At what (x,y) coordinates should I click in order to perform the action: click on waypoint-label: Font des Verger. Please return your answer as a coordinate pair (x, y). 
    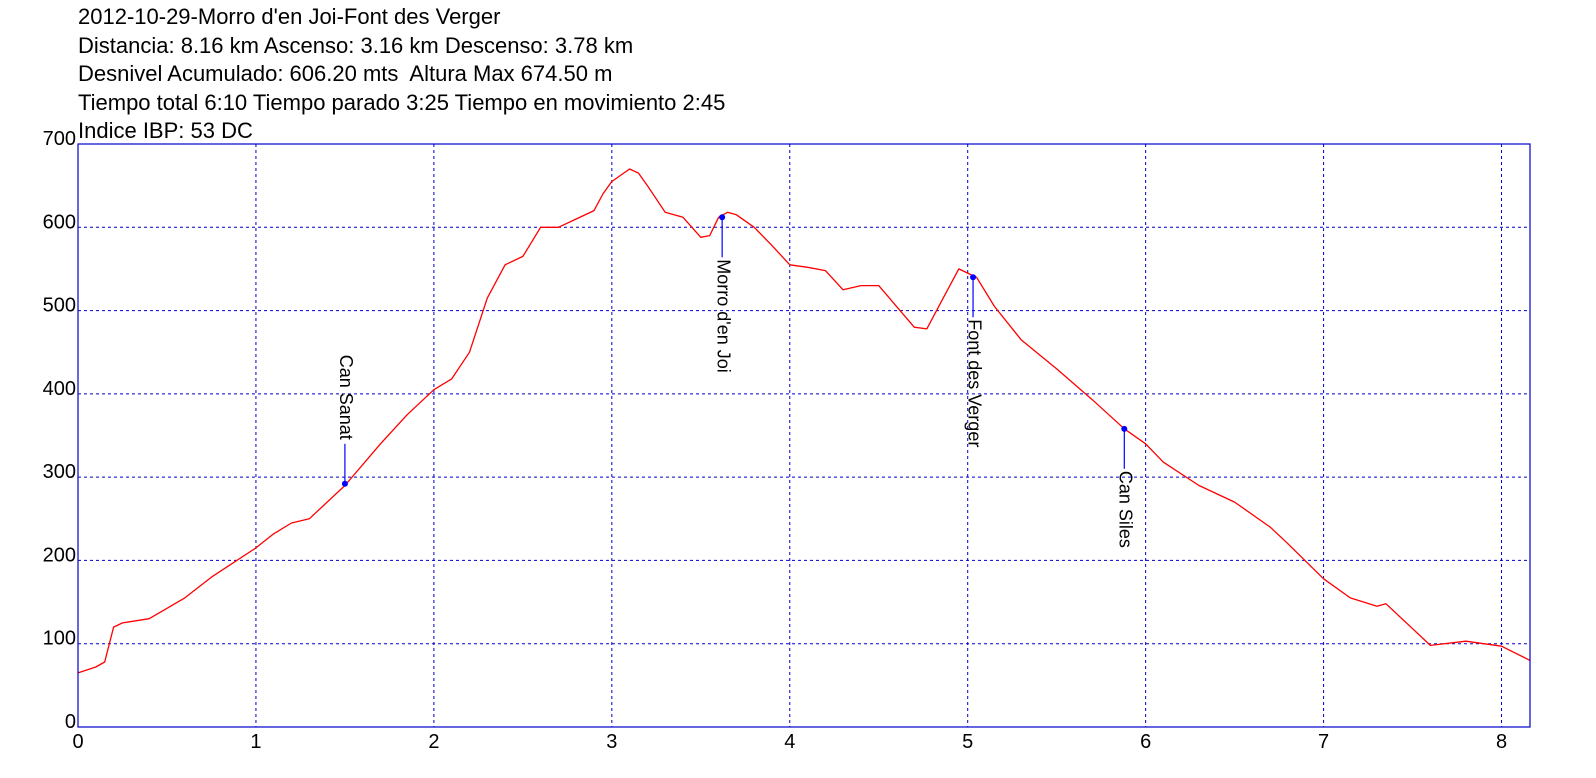
    Looking at the image, I should click on (974, 383).